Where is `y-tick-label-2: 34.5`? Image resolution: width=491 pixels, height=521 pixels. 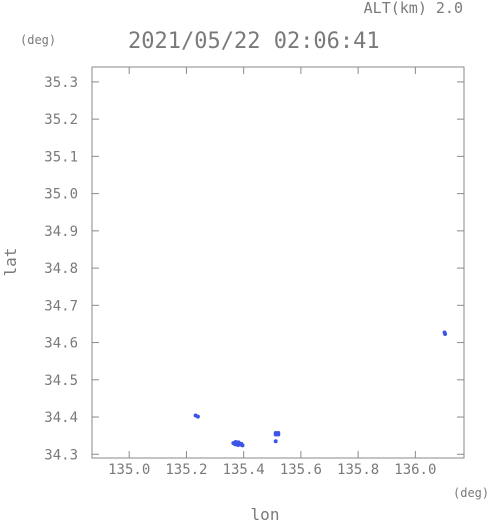
y-tick-label-2: 34.5 is located at coordinates (61, 381).